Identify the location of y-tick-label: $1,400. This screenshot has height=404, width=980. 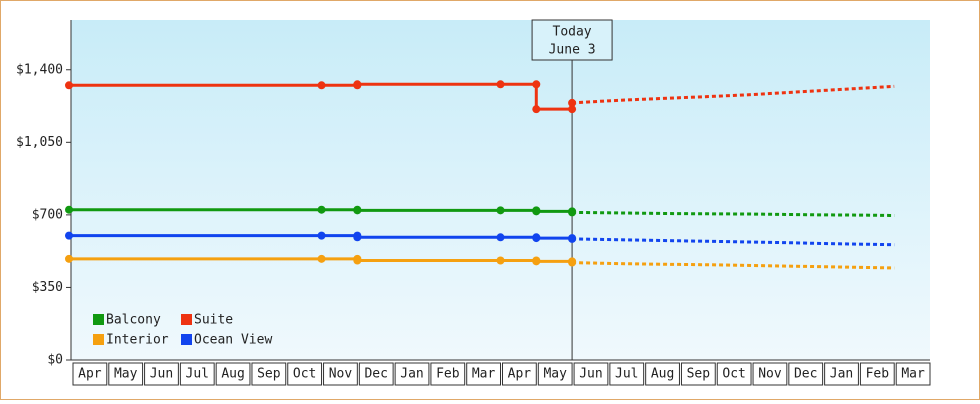
(39, 69).